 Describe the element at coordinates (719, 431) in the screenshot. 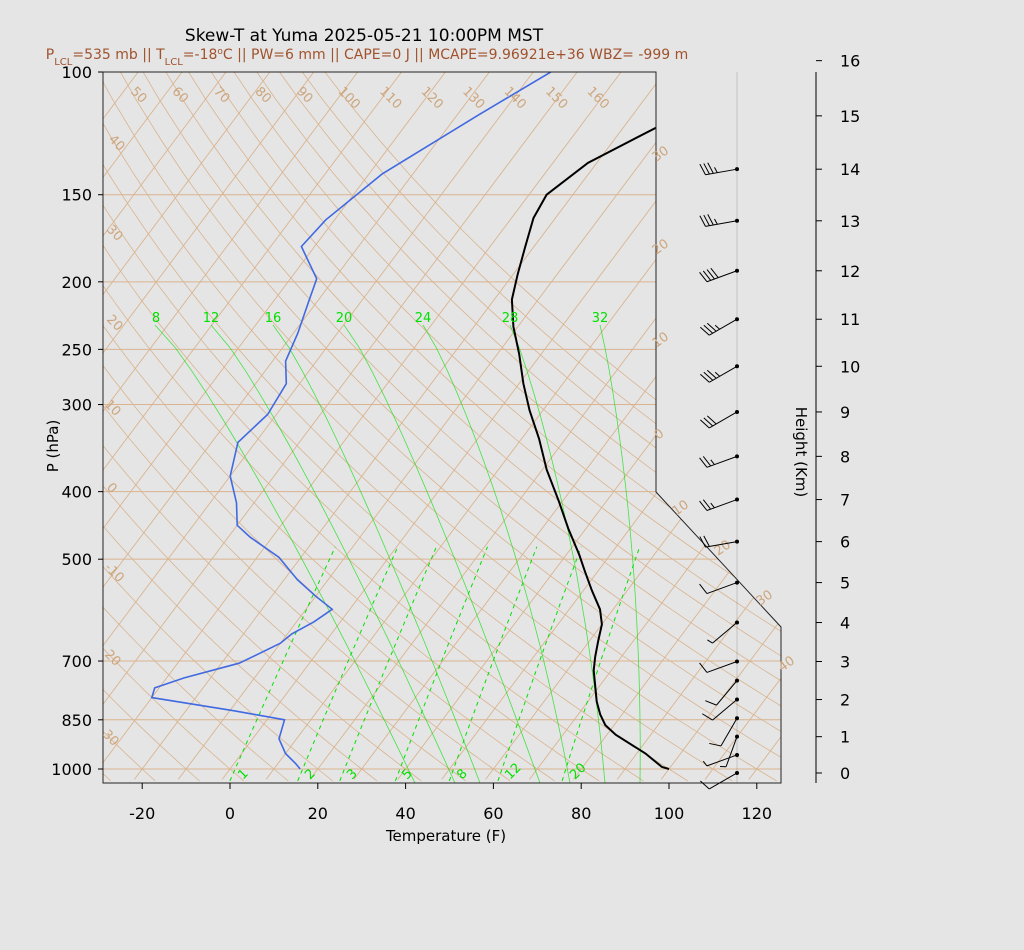

I see `wind-barbs` at that location.